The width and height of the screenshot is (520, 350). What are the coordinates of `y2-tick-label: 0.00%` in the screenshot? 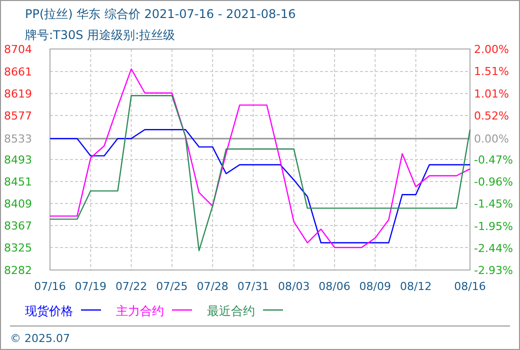 It's located at (491, 139).